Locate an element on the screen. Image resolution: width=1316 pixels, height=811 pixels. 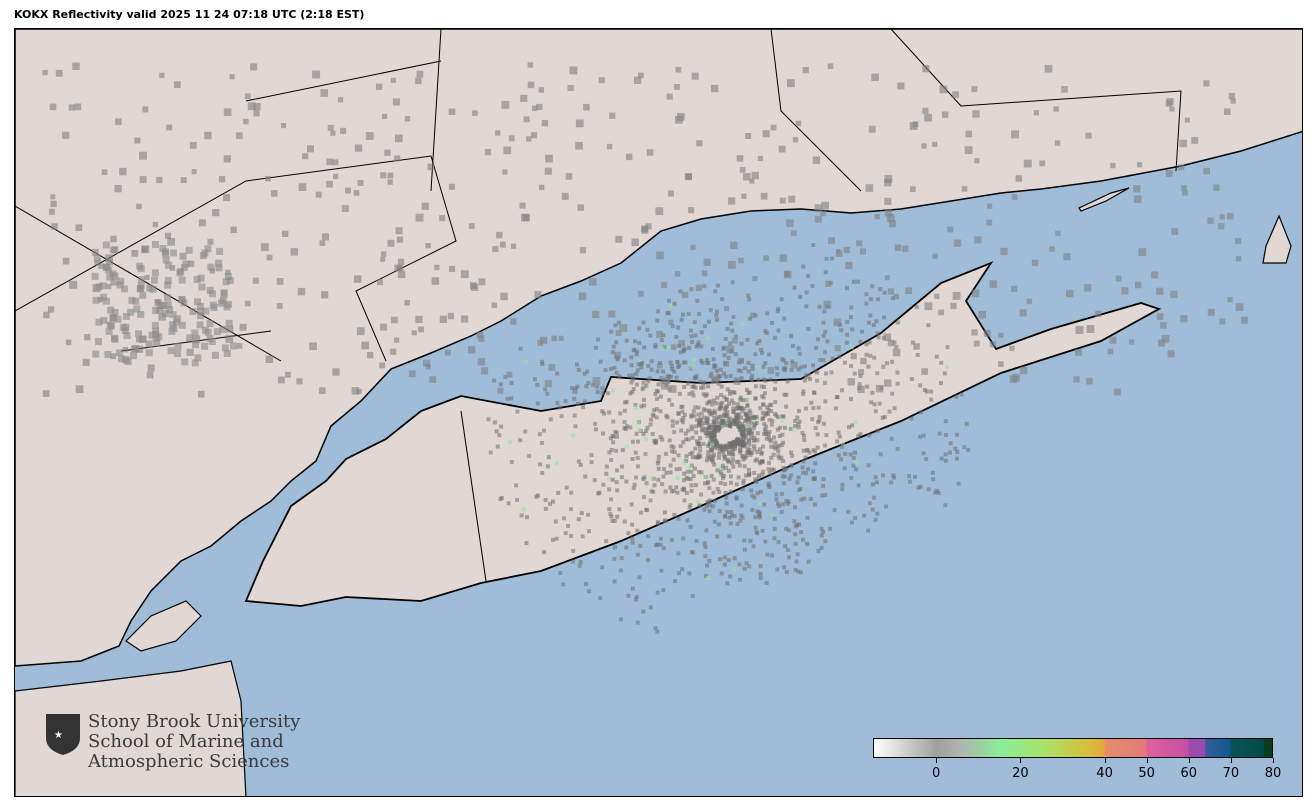
colorbar-tick-label: 70 is located at coordinates (1231, 773).